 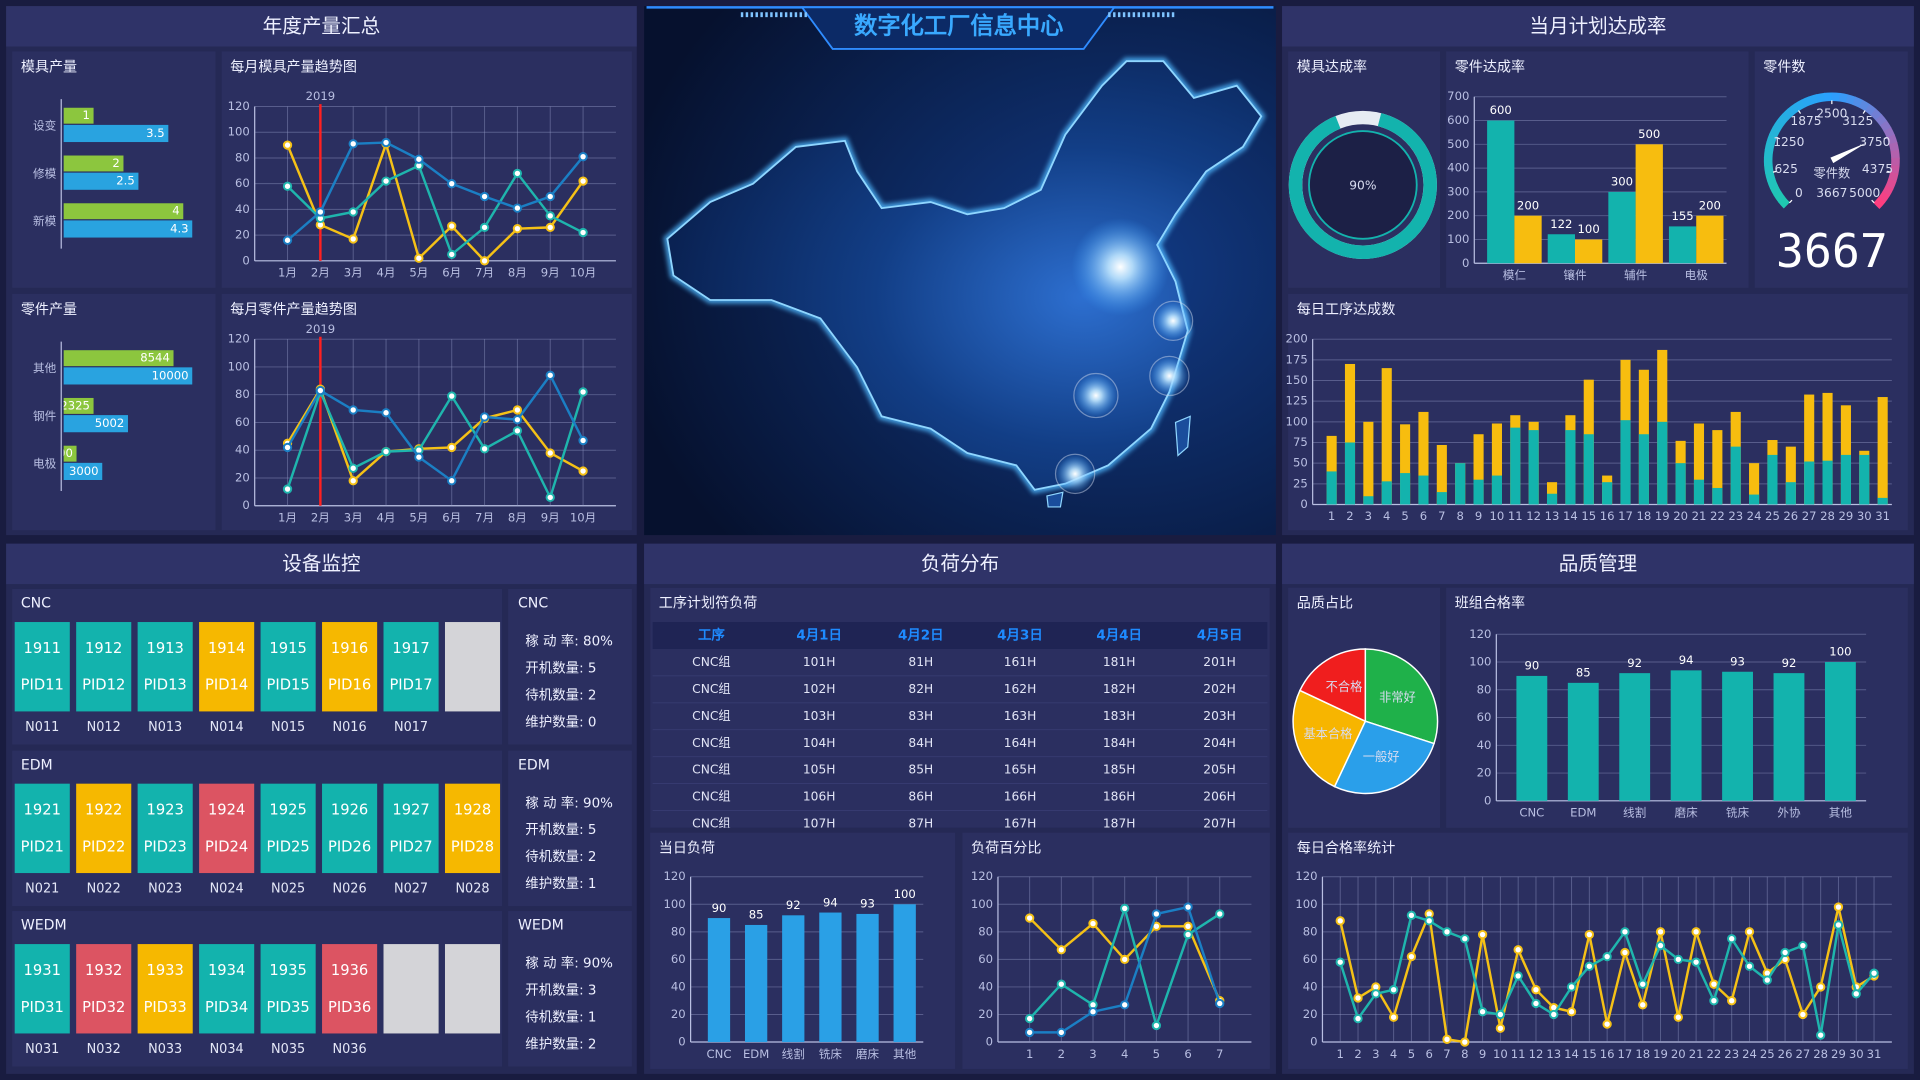 I want to click on x-tick-label: 26, so click(x=1785, y=1054).